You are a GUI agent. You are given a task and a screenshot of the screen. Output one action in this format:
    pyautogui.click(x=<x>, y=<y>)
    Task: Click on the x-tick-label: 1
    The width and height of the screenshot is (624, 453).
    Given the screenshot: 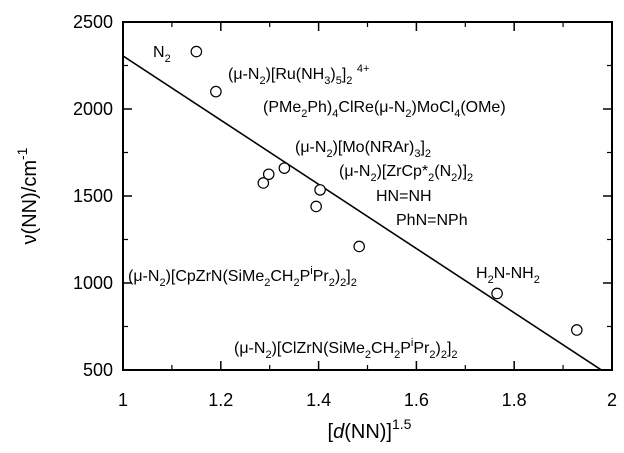 What is the action you would take?
    pyautogui.click(x=123, y=400)
    